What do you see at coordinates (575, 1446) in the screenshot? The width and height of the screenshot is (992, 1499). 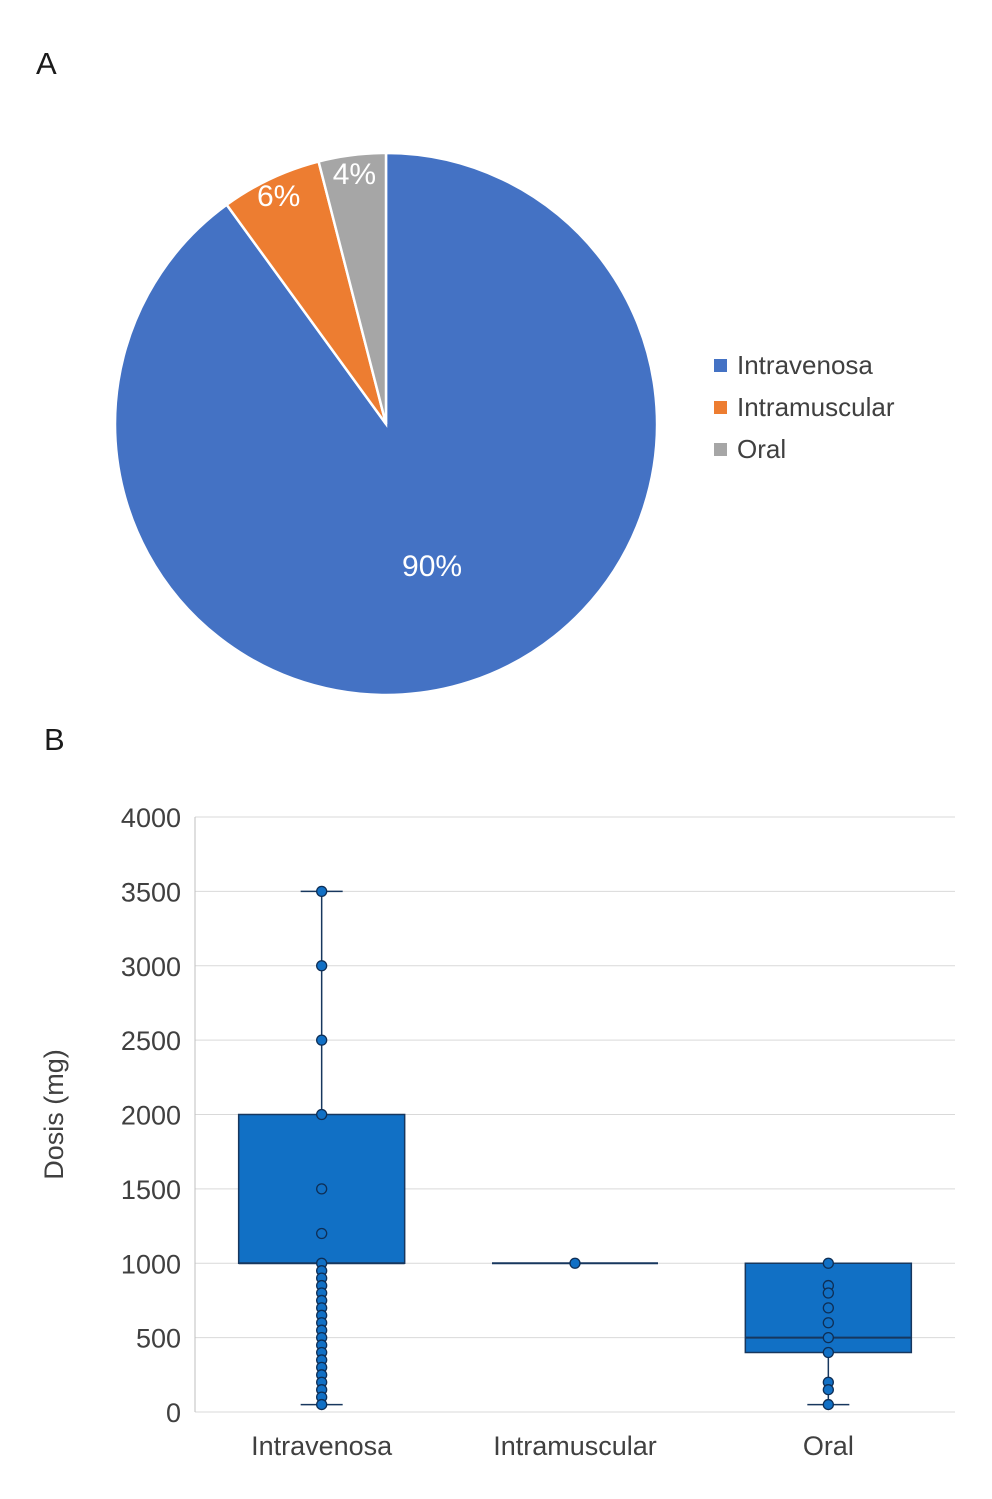 I see `x-category-label: Intramuscular` at bounding box center [575, 1446].